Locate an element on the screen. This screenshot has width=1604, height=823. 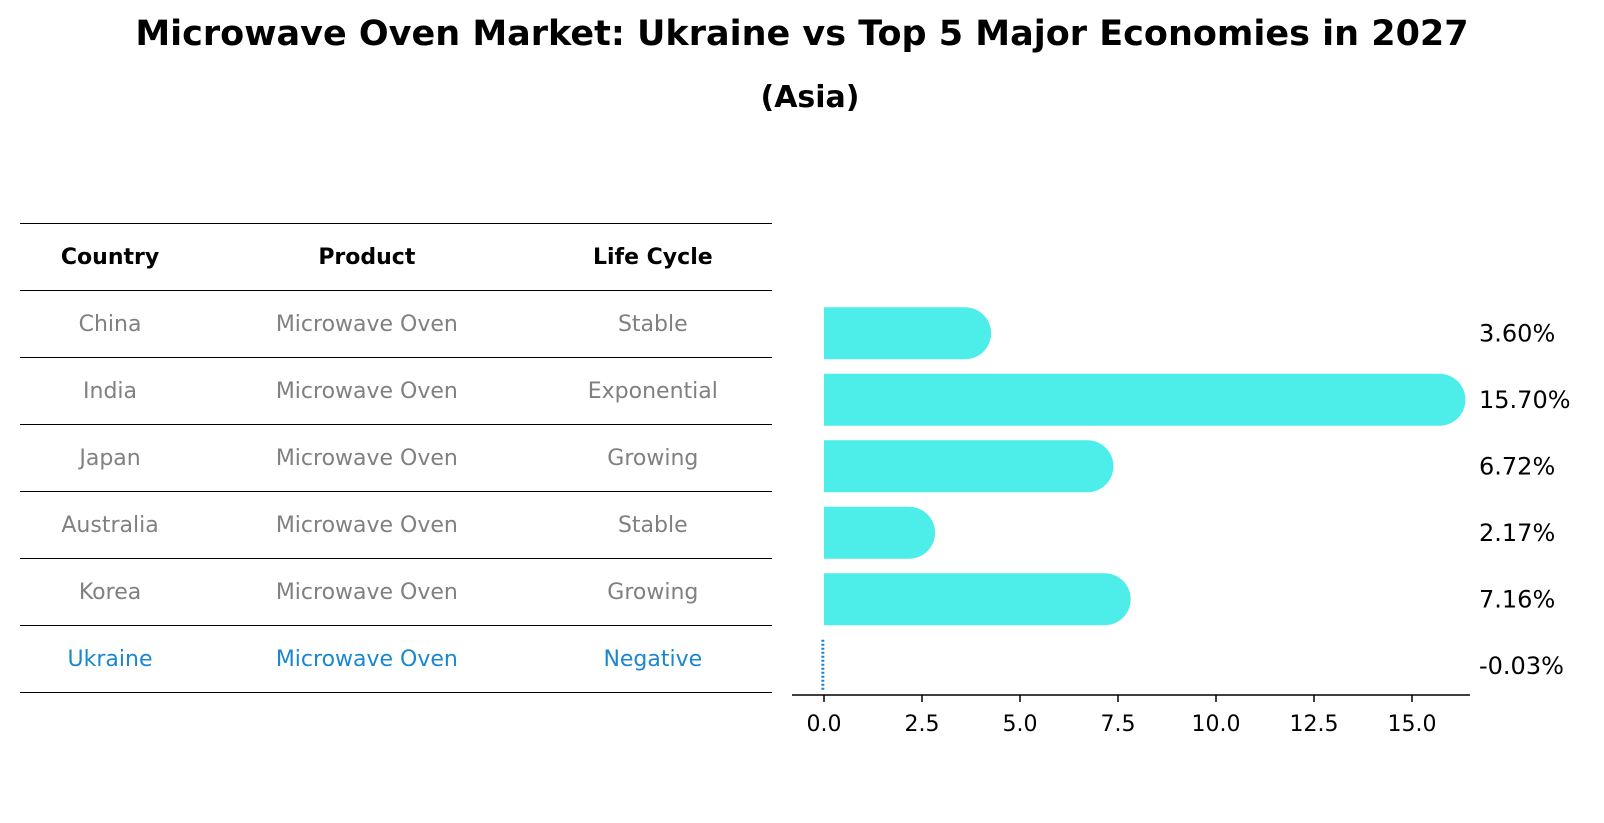
x-tick-label: 10.0 is located at coordinates (1216, 724).